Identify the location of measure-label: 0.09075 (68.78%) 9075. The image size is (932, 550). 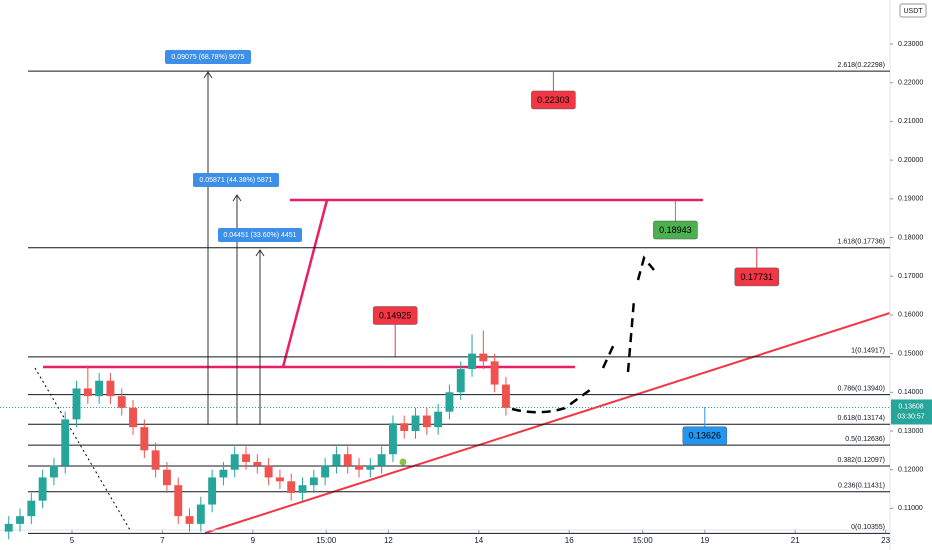
(207, 57).